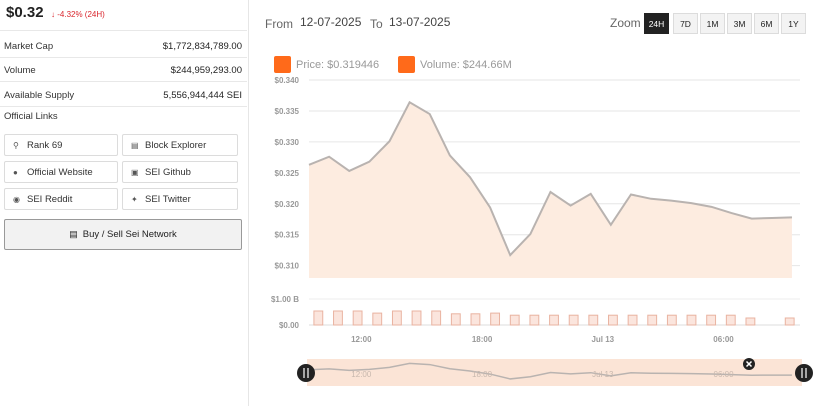 This screenshot has height=406, width=825. I want to click on stat-volume: Volume $244,959,293.00, so click(123, 70).